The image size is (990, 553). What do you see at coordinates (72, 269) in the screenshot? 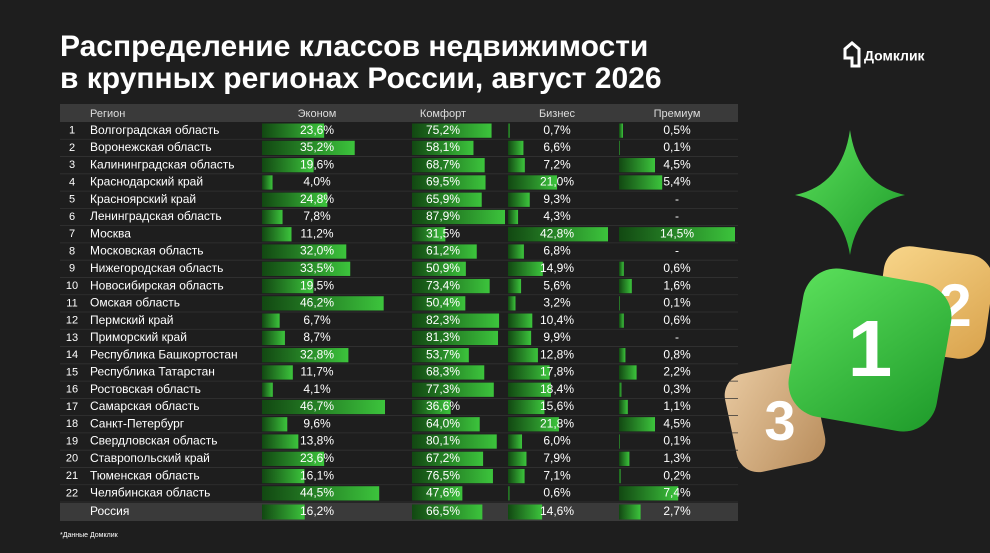
I see `row-number: 9` at bounding box center [72, 269].